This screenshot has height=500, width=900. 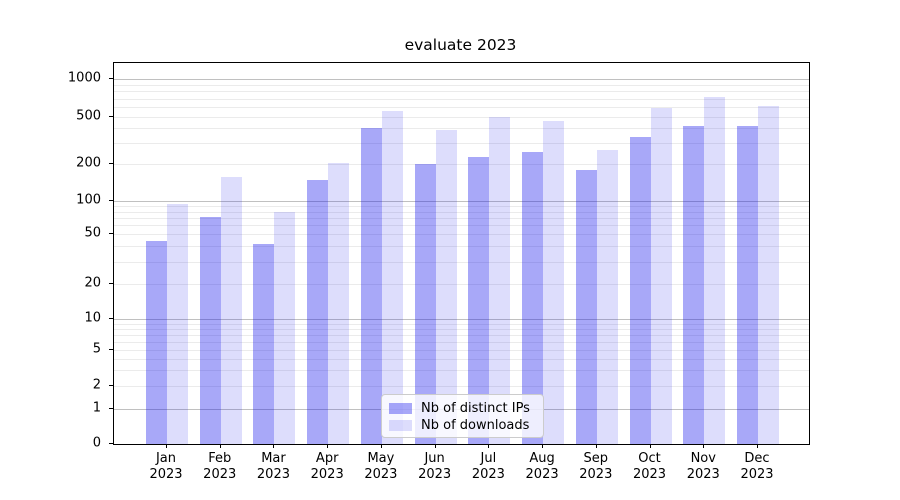 I want to click on legend-label-downloads: Nb of downloads, so click(x=475, y=425).